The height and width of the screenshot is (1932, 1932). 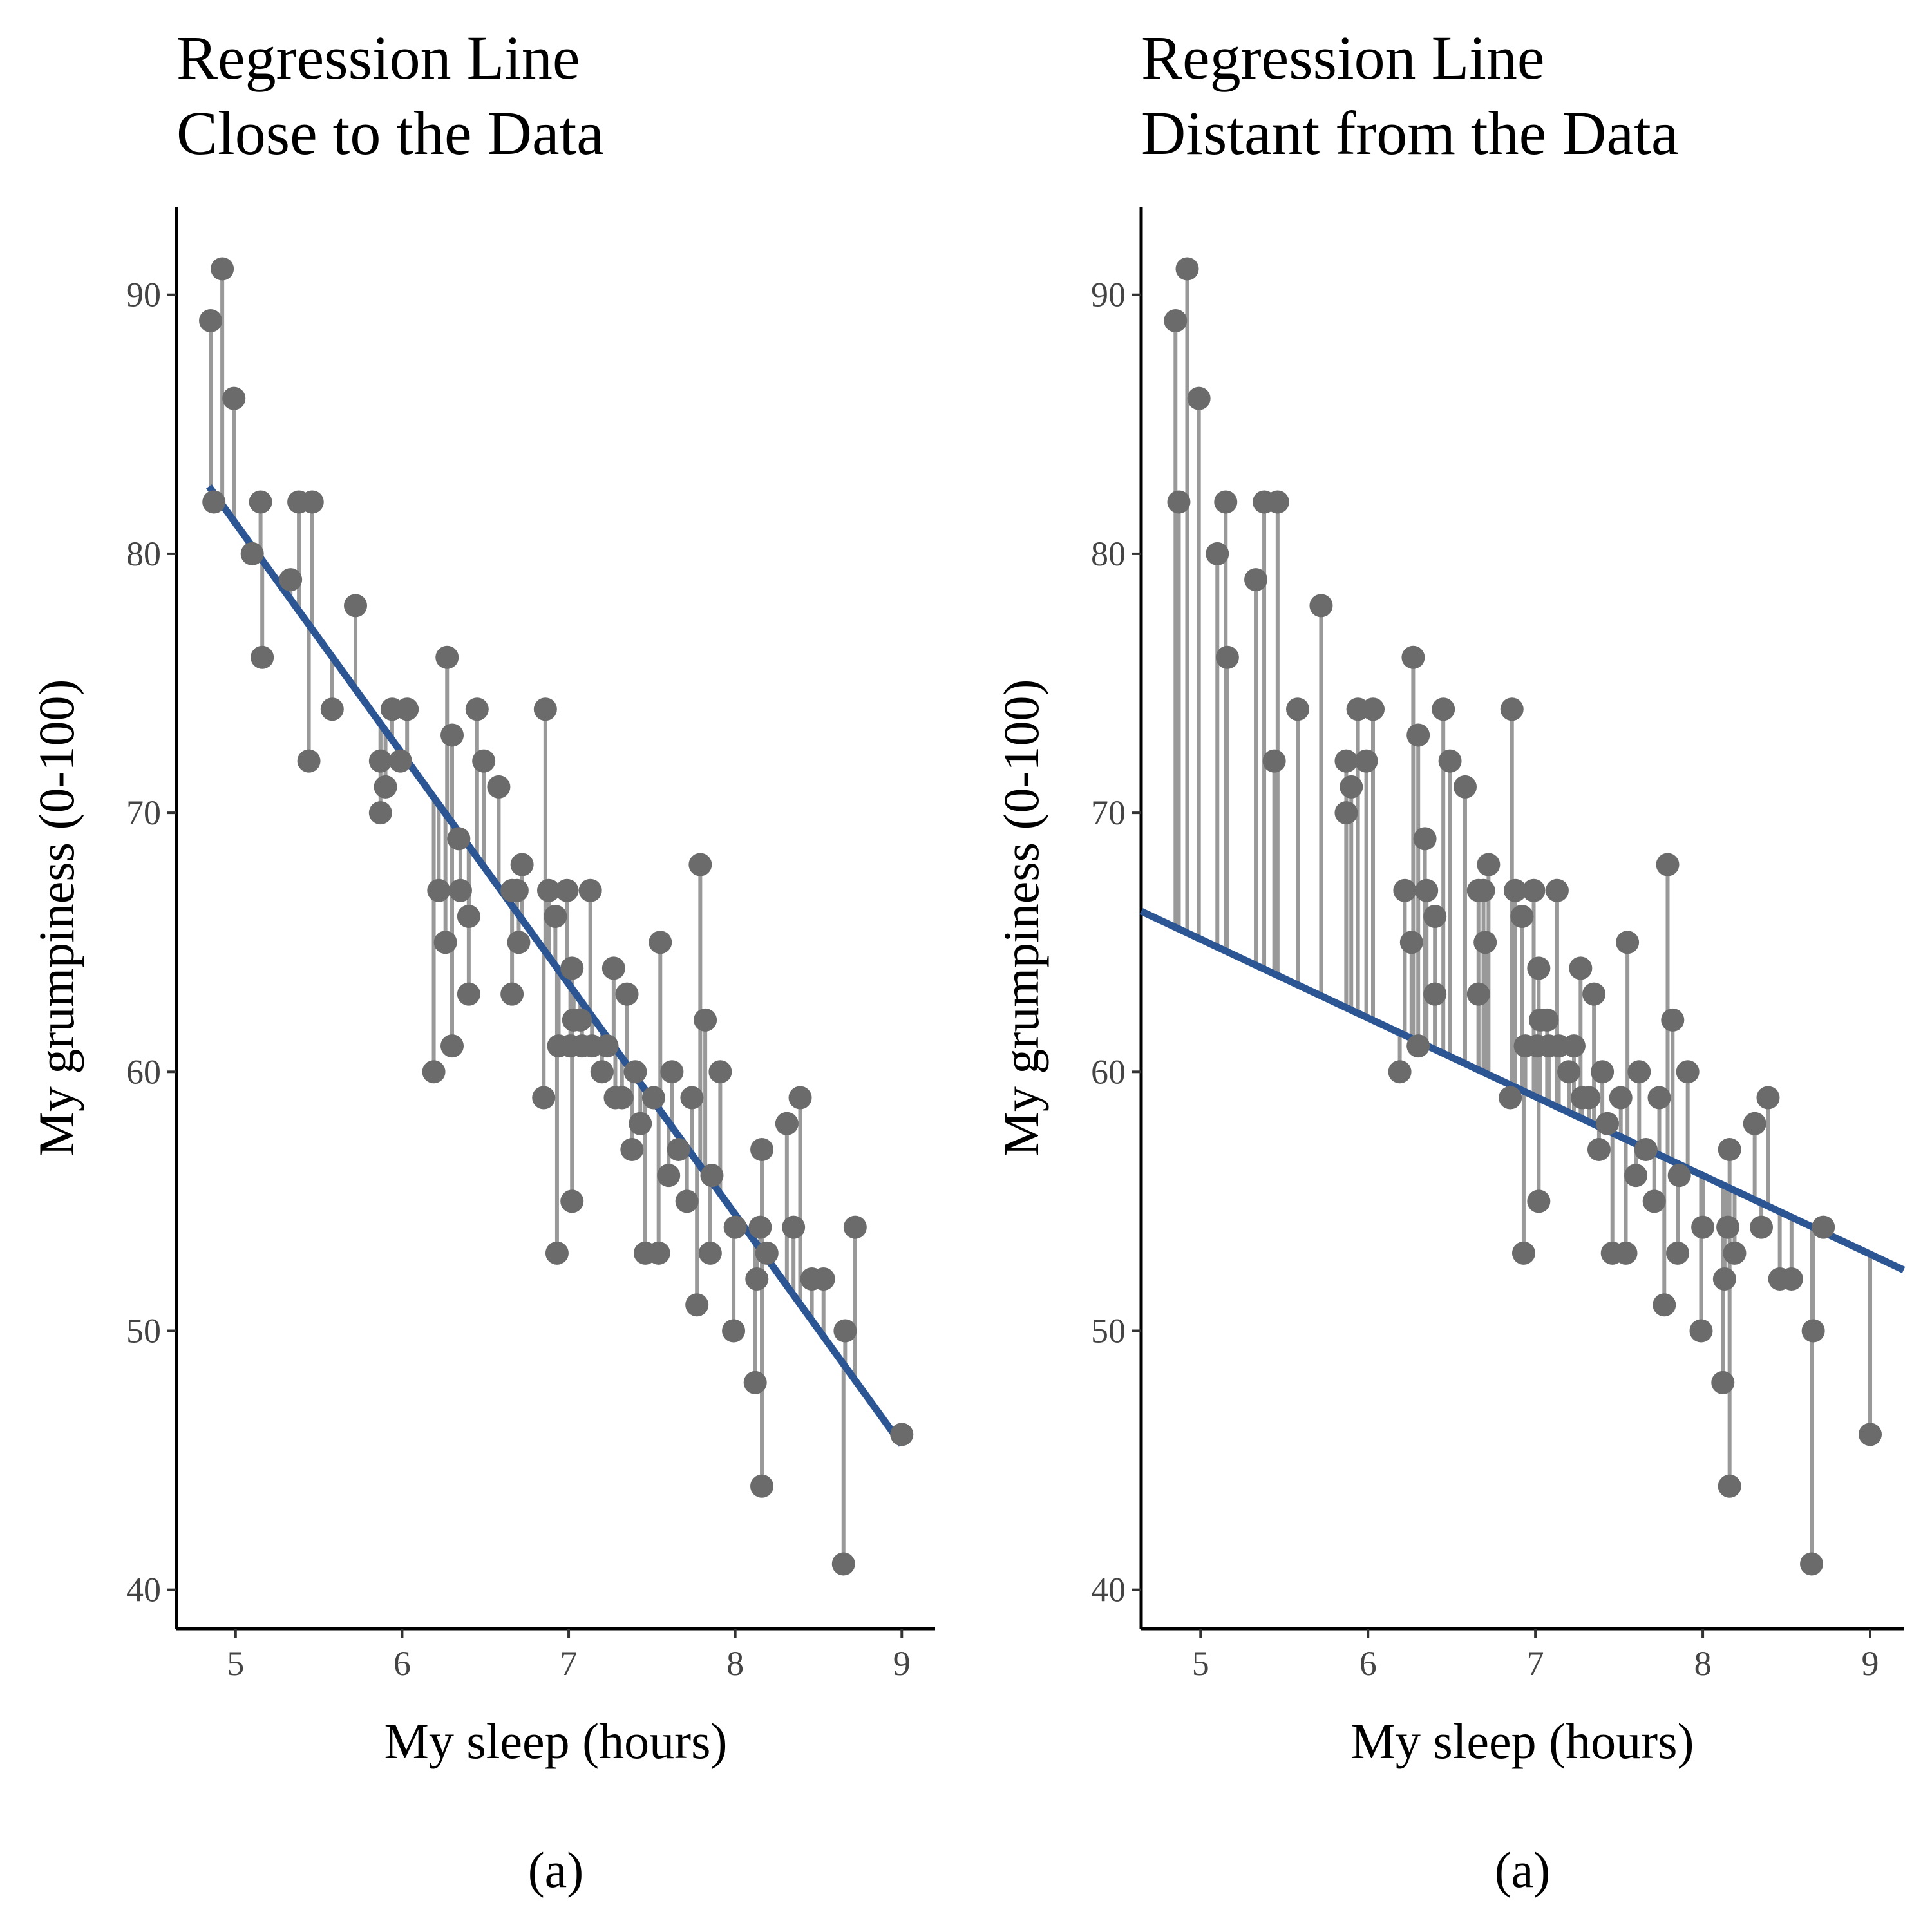 What do you see at coordinates (378, 58) in the screenshot?
I see `chart-title: Regression Line` at bounding box center [378, 58].